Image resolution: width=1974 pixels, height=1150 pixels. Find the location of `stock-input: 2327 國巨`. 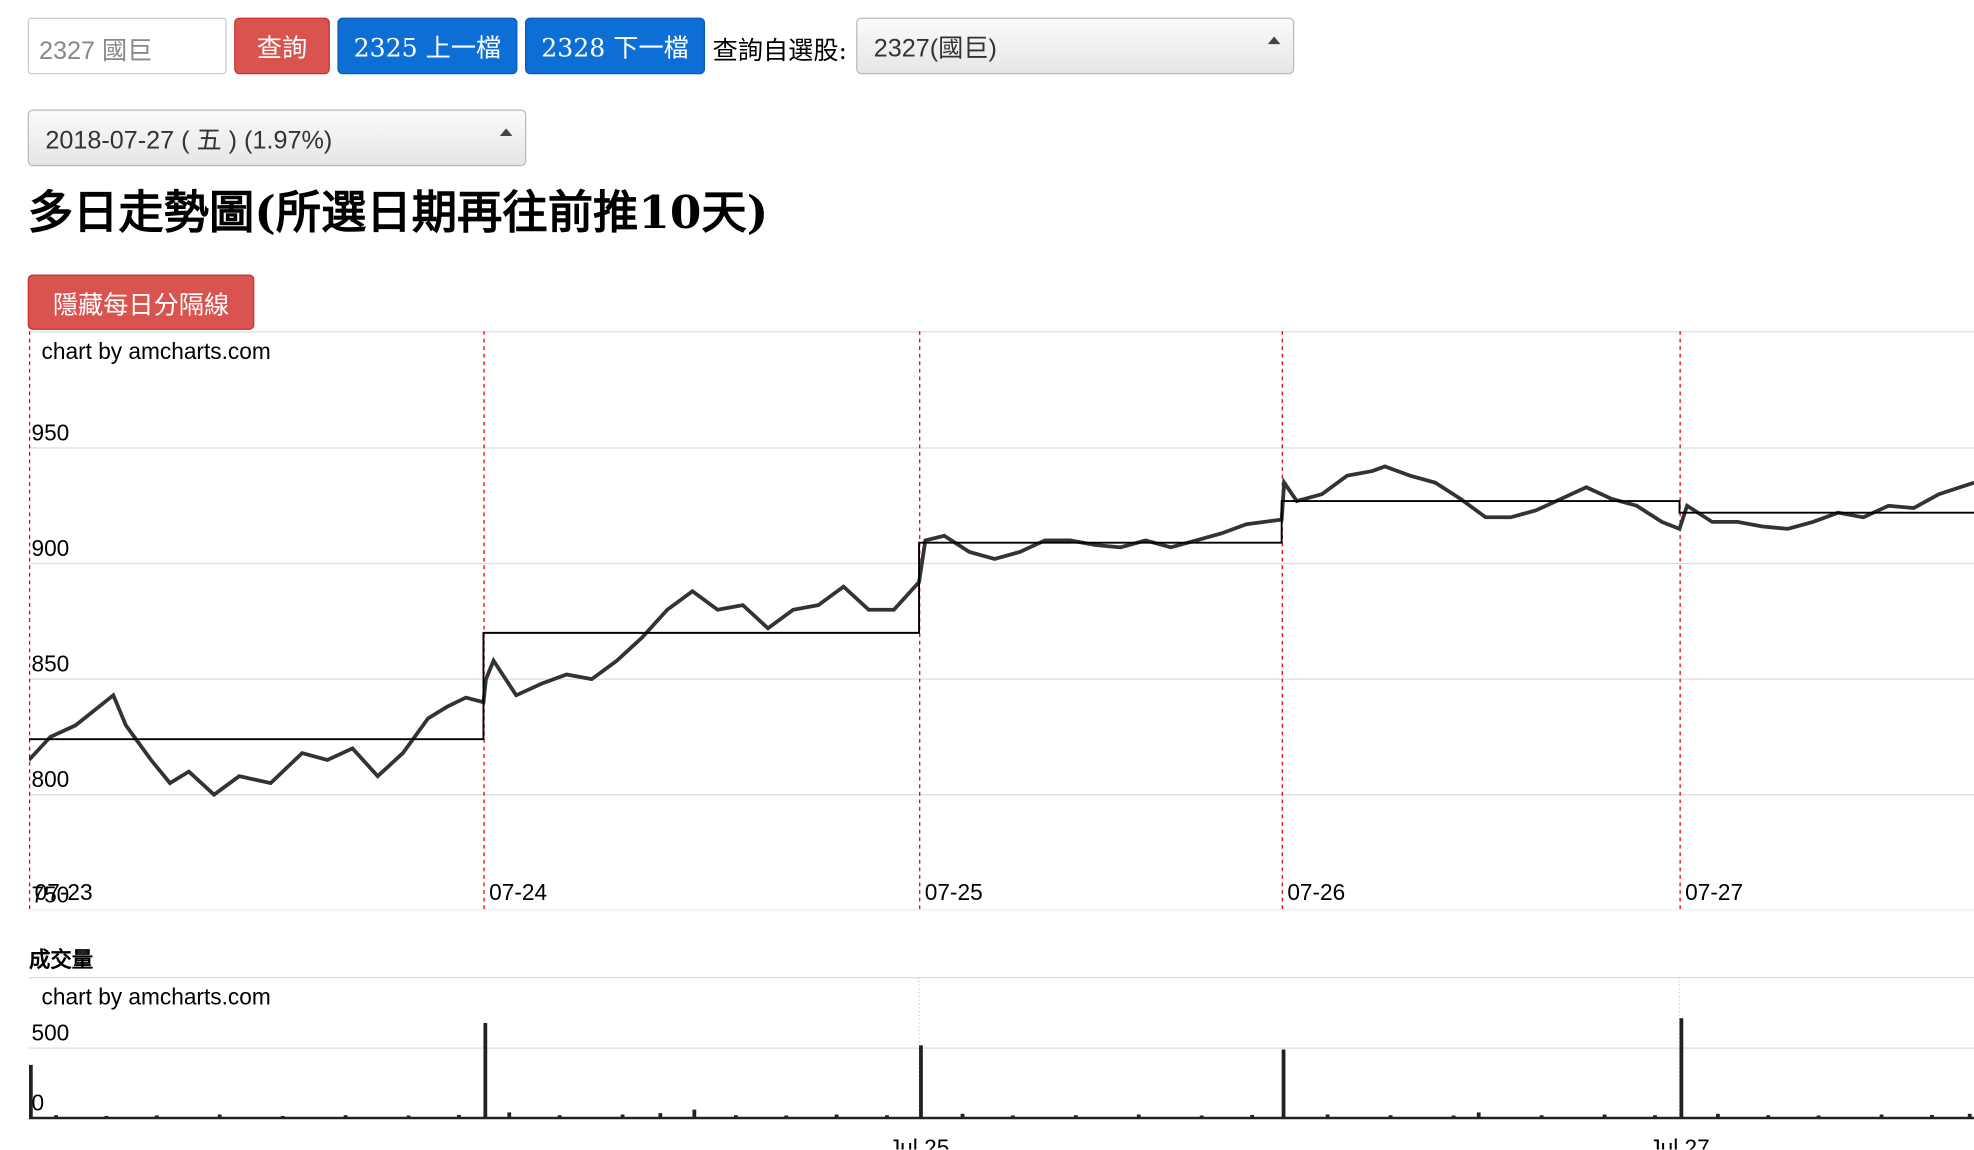

stock-input: 2327 國巨 is located at coordinates (127, 46).